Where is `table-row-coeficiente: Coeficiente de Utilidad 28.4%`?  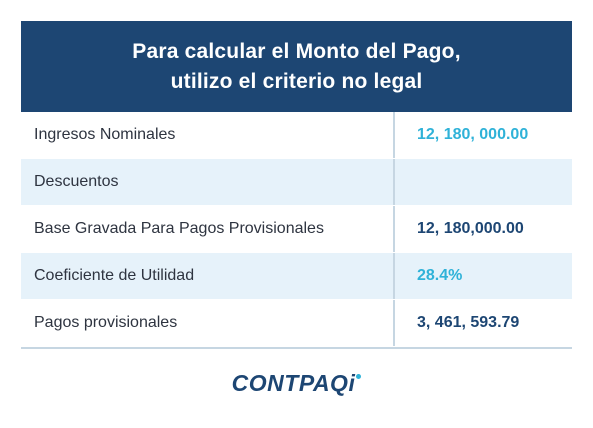
table-row-coeficiente: Coeficiente de Utilidad 28.4% is located at coordinates (296, 276).